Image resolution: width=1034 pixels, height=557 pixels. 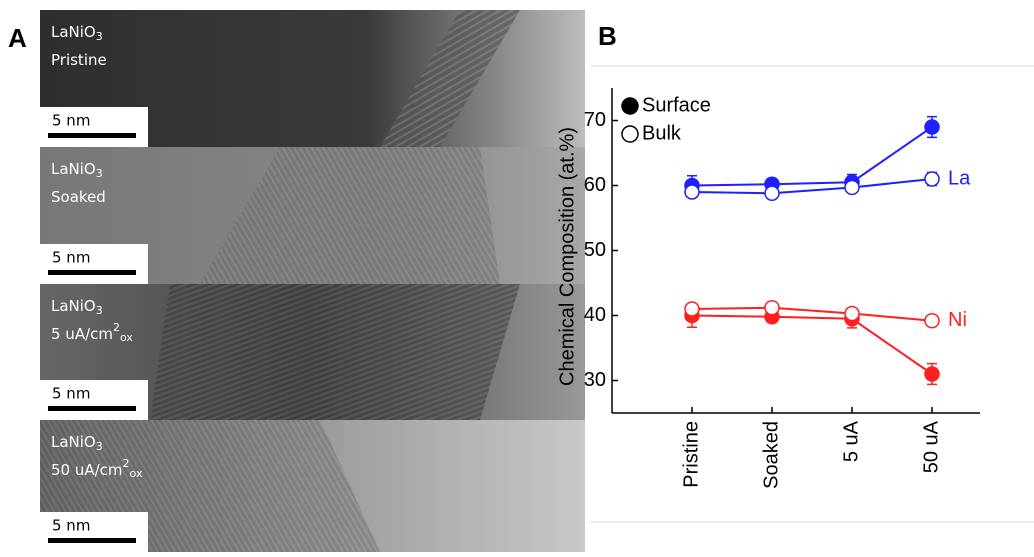 What do you see at coordinates (595, 250) in the screenshot?
I see `y-tick-label: 50` at bounding box center [595, 250].